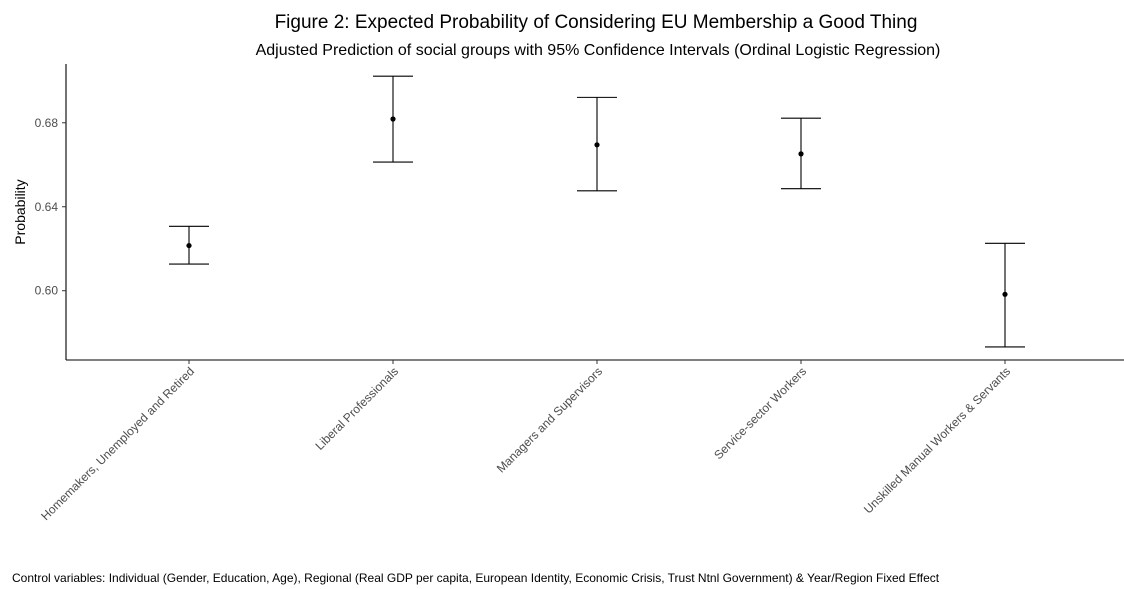 The width and height of the screenshot is (1124, 589). What do you see at coordinates (47, 291) in the screenshot?
I see `y-tick-label: 0.60` at bounding box center [47, 291].